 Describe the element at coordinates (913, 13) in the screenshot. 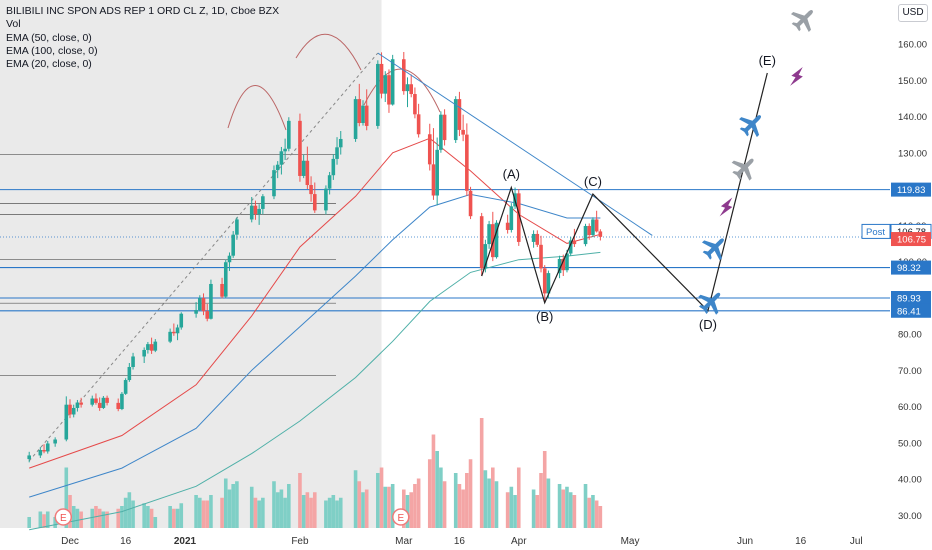

I see `currency-button: USD` at that location.